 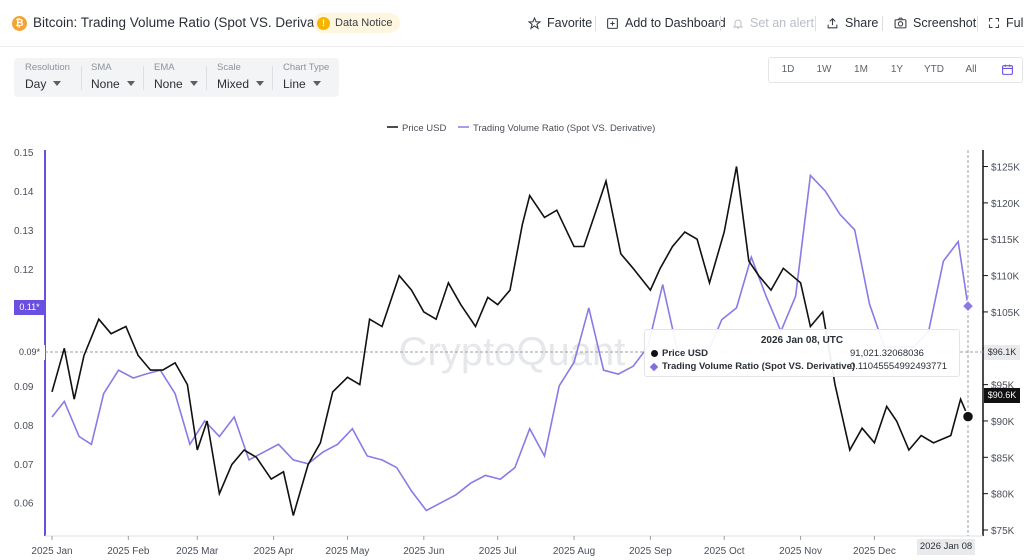 I want to click on tooltip-date: 2026 Jan 08, UTC, so click(x=802, y=340).